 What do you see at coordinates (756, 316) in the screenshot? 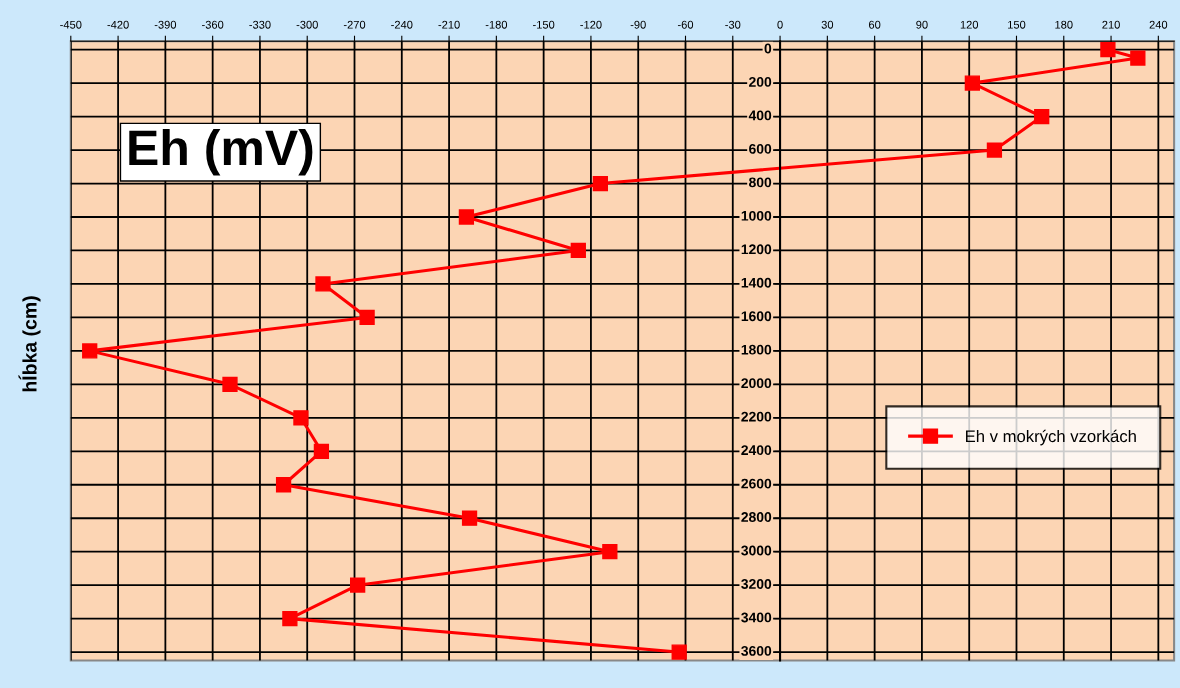
I see `y-tick-label: 1600` at bounding box center [756, 316].